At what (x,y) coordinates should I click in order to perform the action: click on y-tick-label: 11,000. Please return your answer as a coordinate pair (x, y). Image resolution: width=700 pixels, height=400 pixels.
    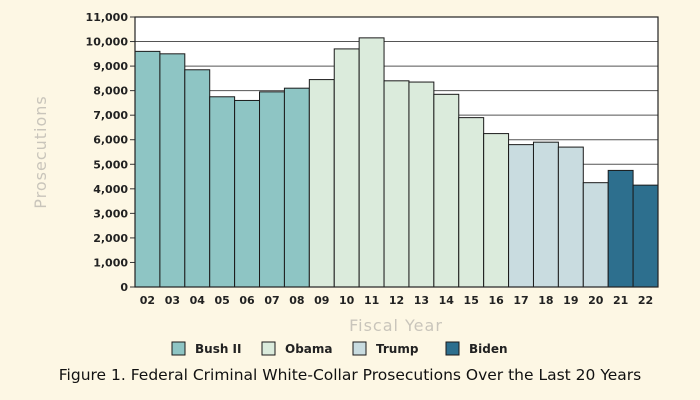
    Looking at the image, I should click on (107, 17).